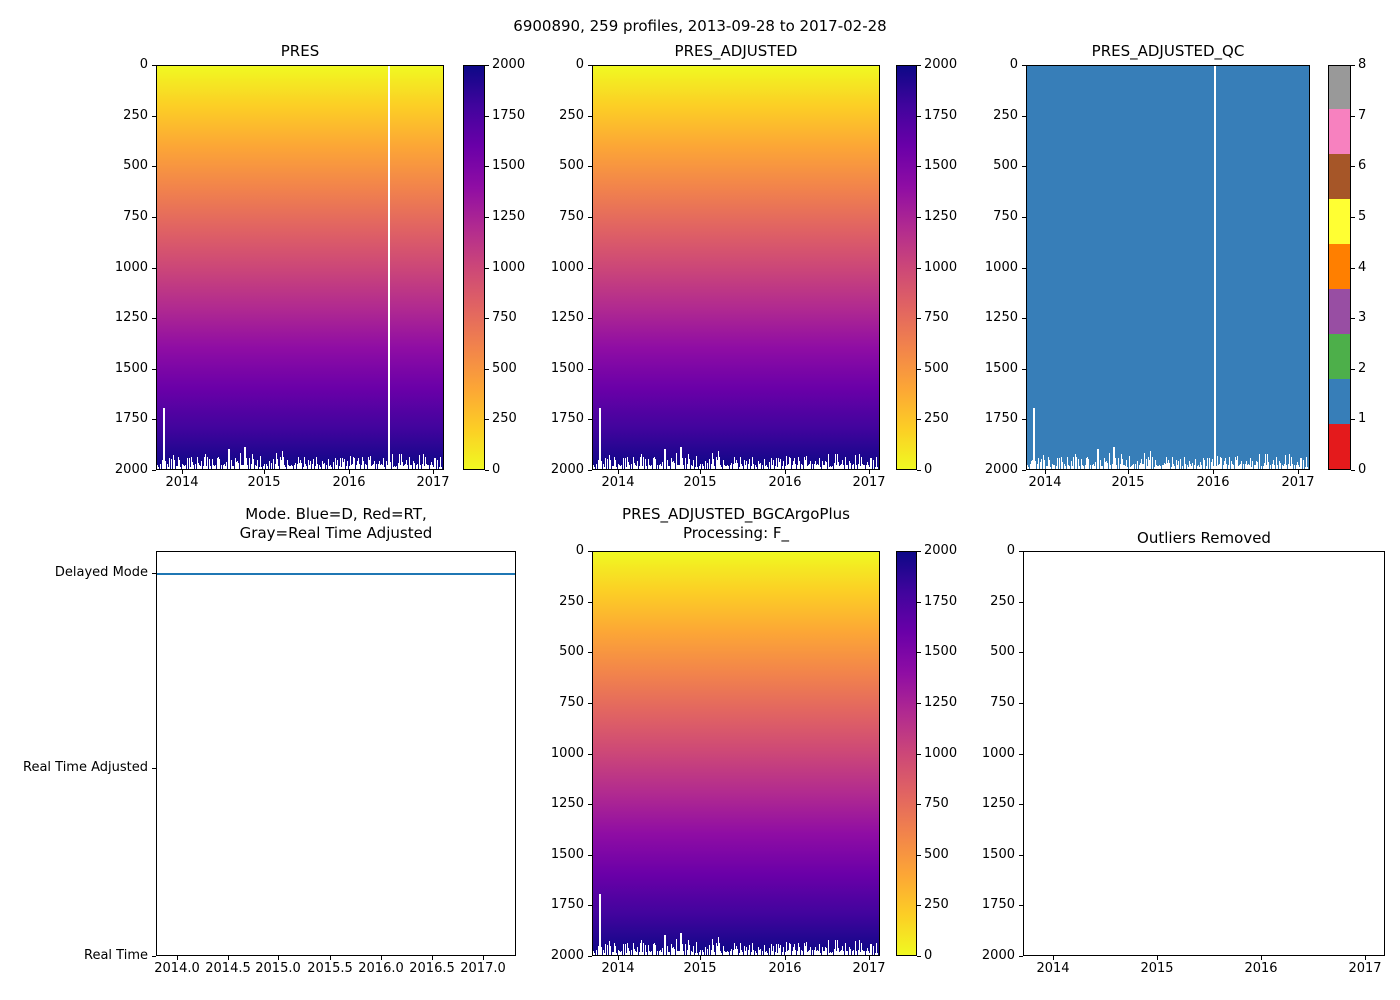 The height and width of the screenshot is (1000, 1400). I want to click on colorbar-tick-label: 4, so click(1362, 267).